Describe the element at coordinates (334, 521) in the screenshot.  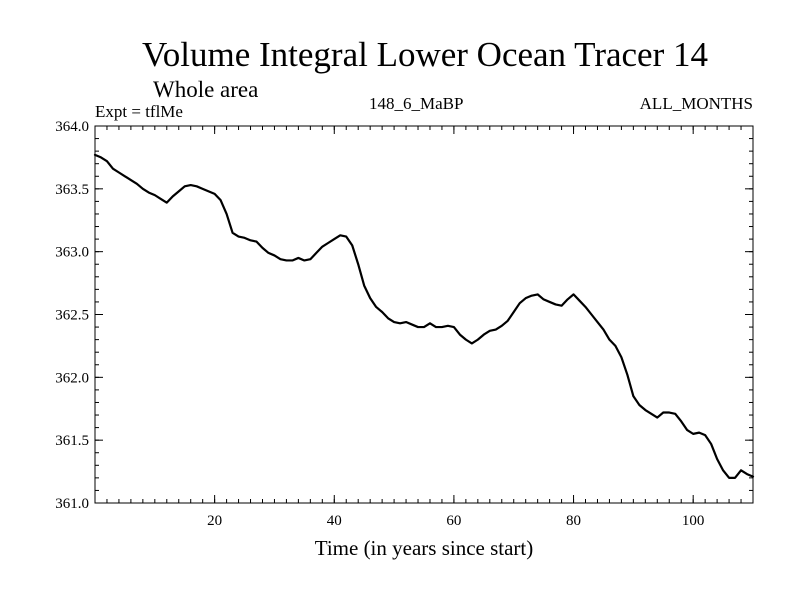
I see `x-tick-label: 40` at that location.